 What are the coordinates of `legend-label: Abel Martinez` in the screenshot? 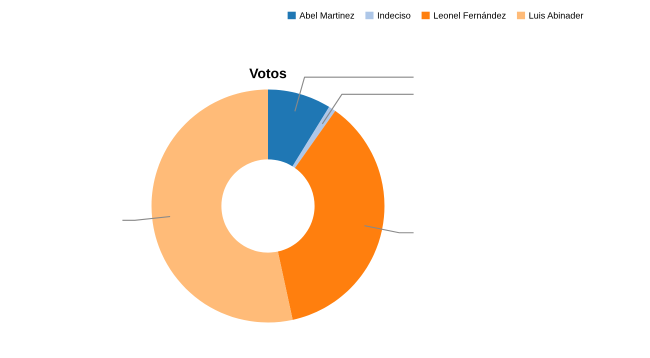 It's located at (326, 15).